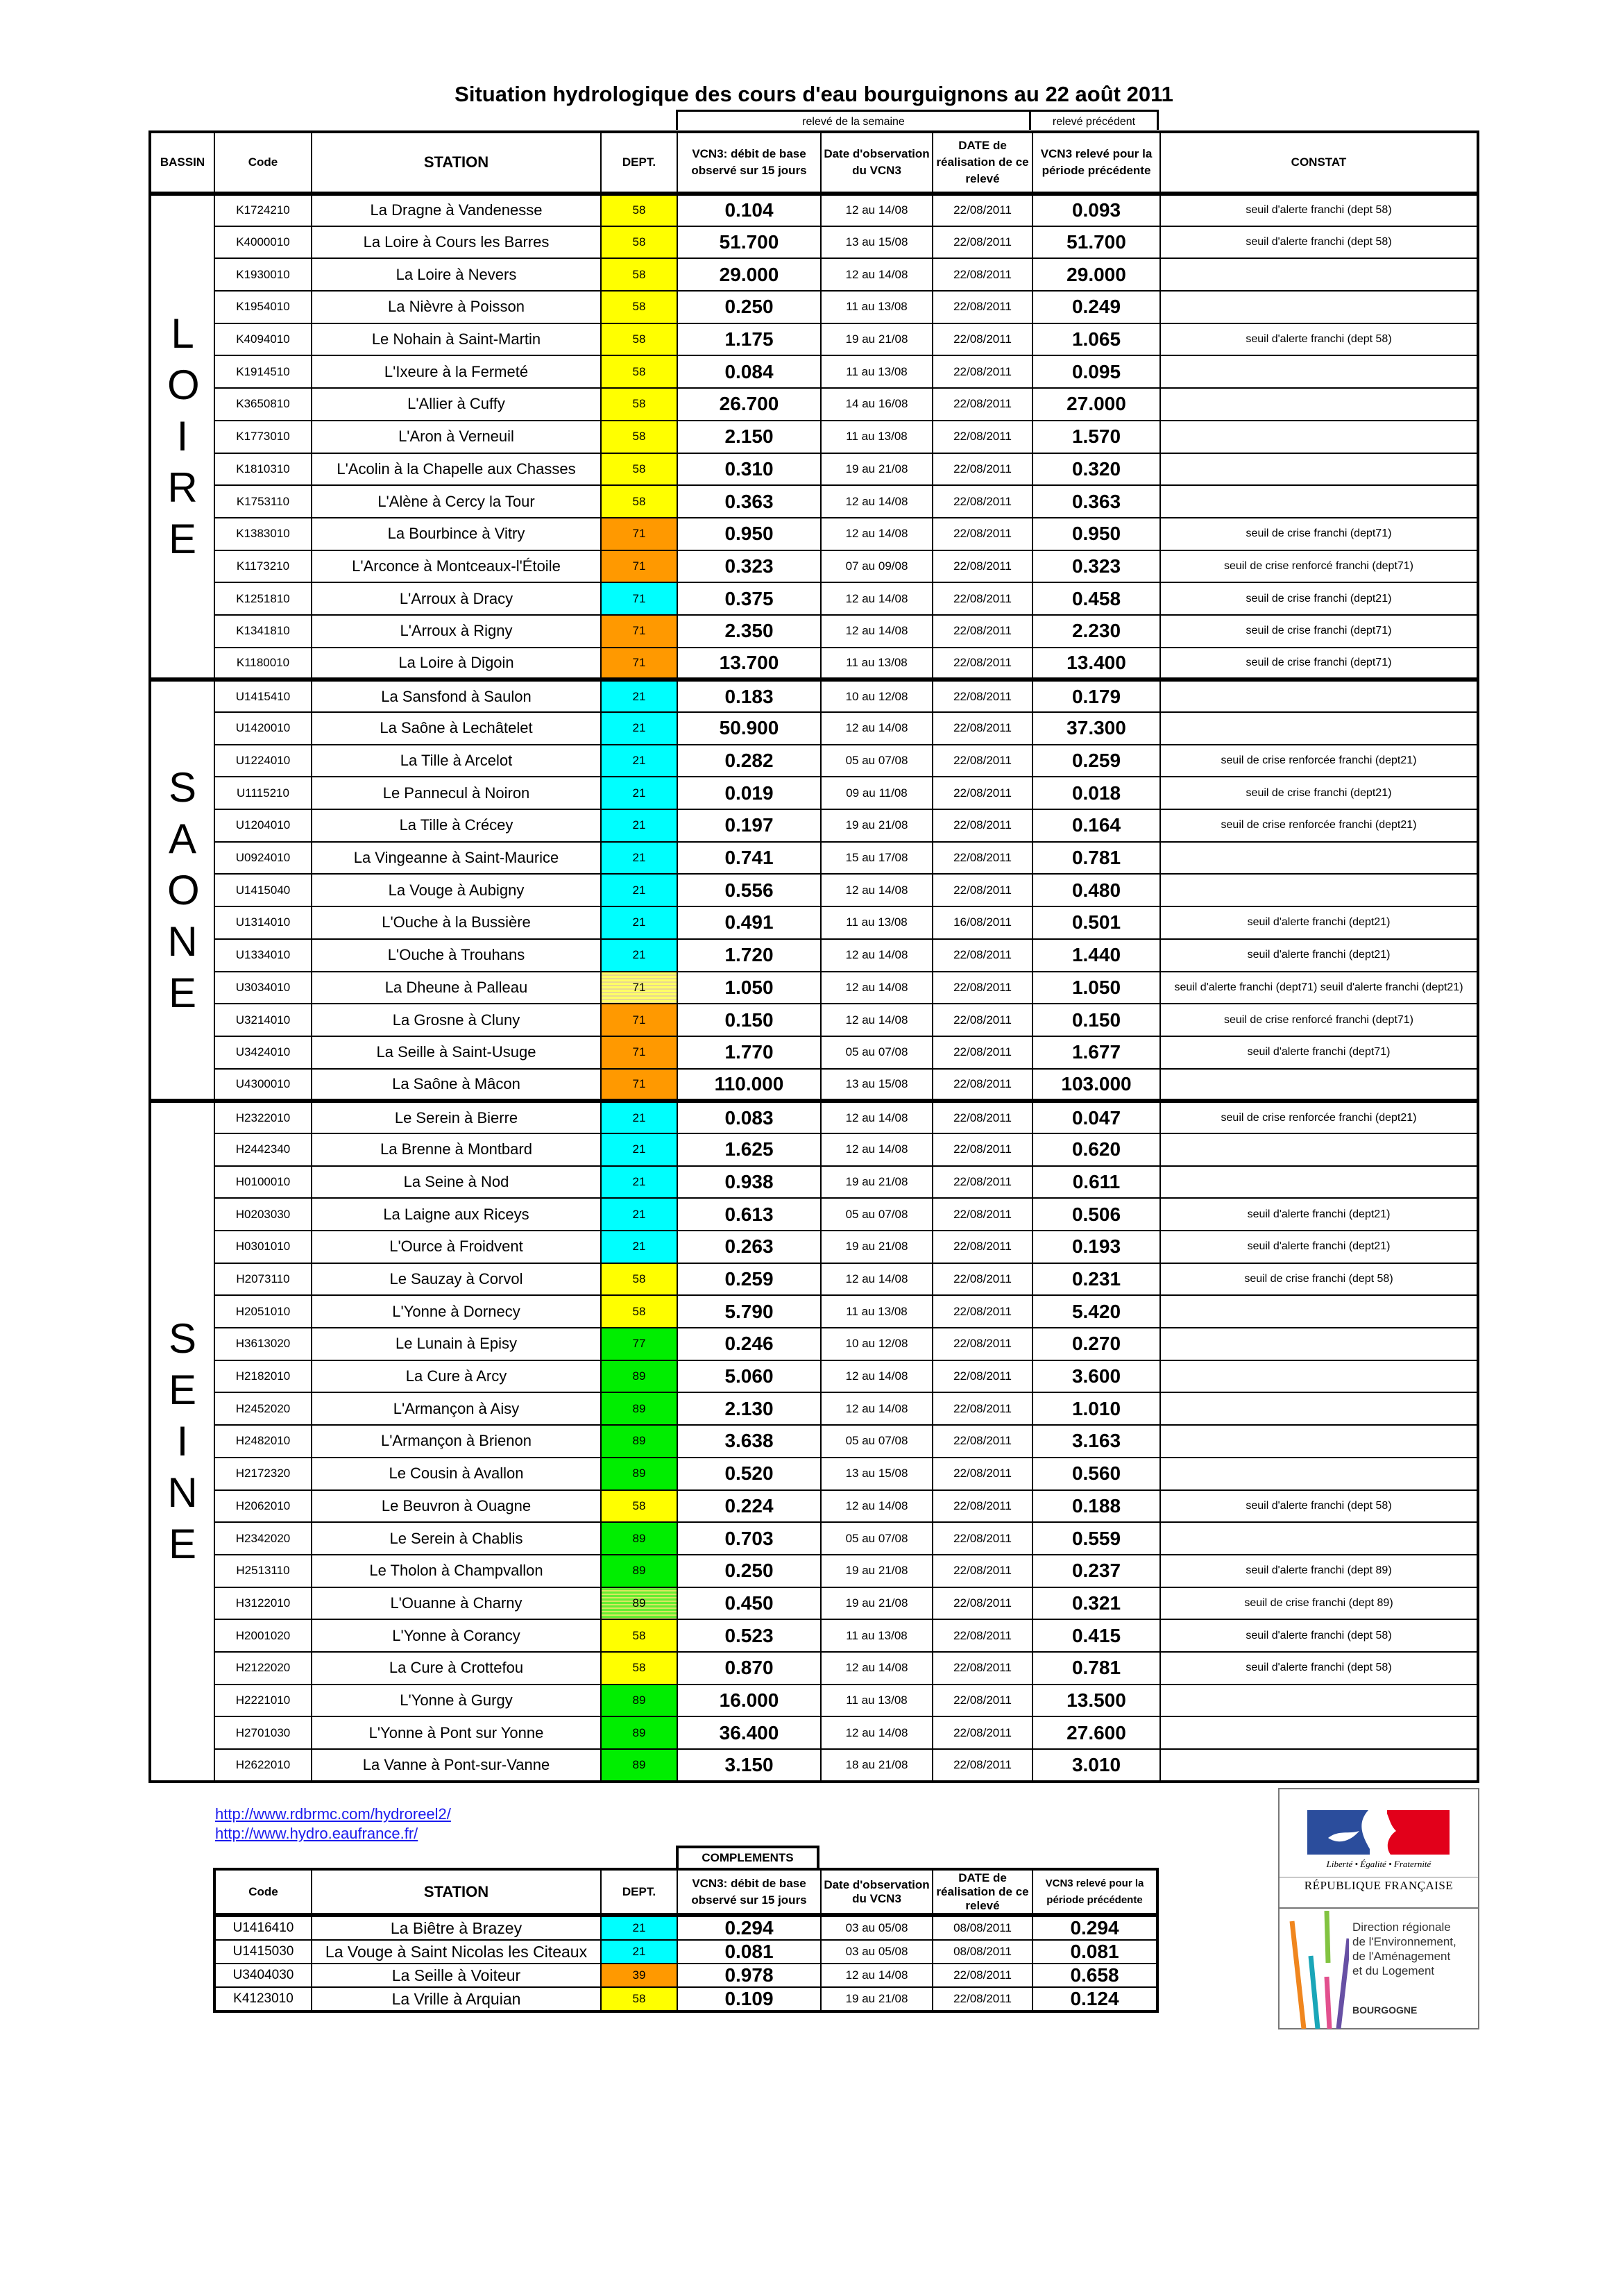 The image size is (1623, 2296). Describe the element at coordinates (456, 1570) in the screenshot. I see `station-name: Le Tholon à Champvallon` at that location.